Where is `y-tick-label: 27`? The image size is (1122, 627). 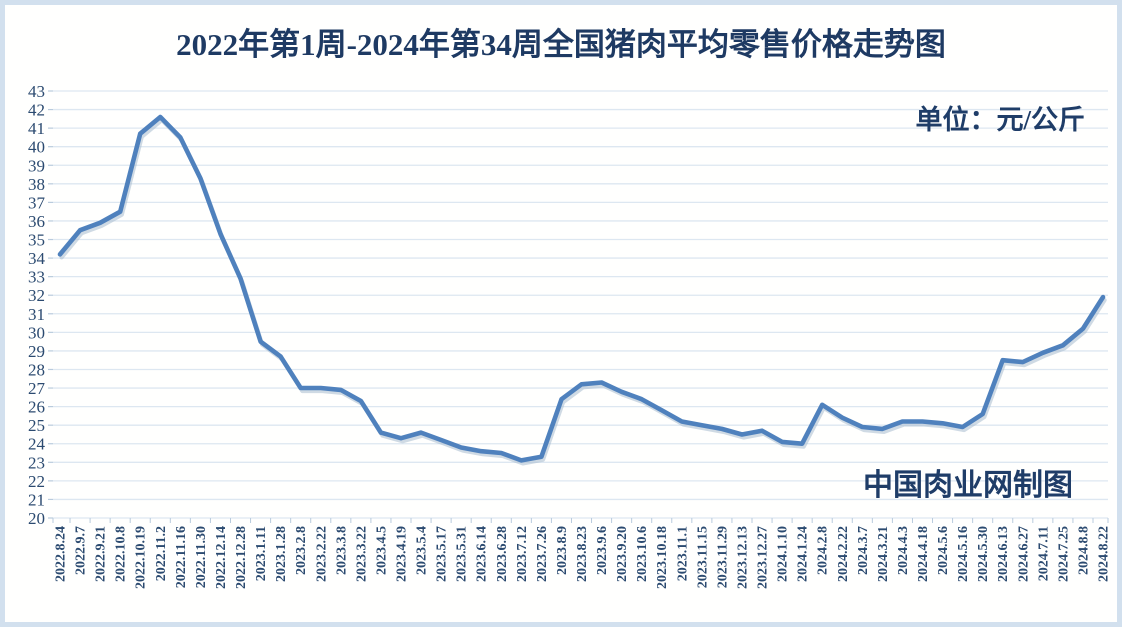
y-tick-label: 27 is located at coordinates (37, 388).